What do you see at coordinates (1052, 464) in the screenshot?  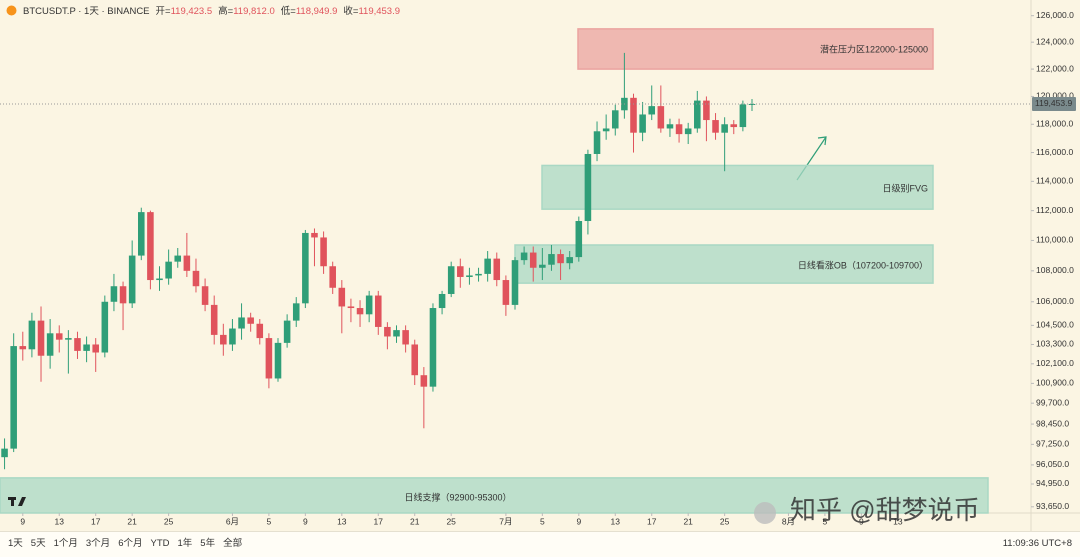 I see `y-tick-label: 96,050.0` at bounding box center [1052, 464].